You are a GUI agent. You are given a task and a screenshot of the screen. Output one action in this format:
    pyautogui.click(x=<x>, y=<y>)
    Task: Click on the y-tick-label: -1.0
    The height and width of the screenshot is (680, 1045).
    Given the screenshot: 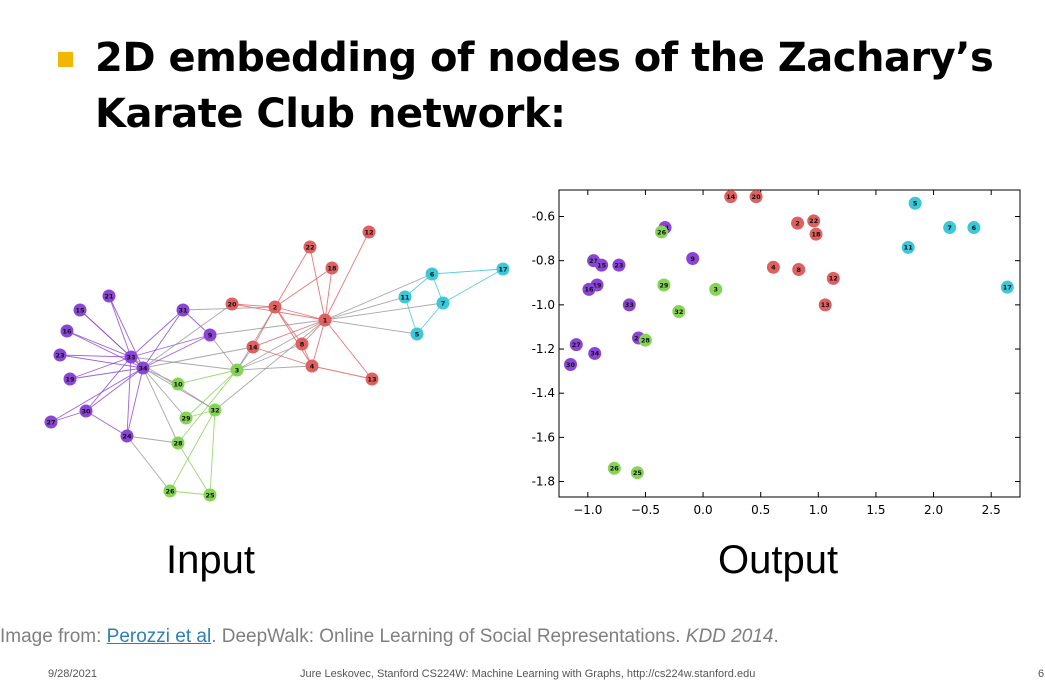 What is the action you would take?
    pyautogui.click(x=543, y=305)
    